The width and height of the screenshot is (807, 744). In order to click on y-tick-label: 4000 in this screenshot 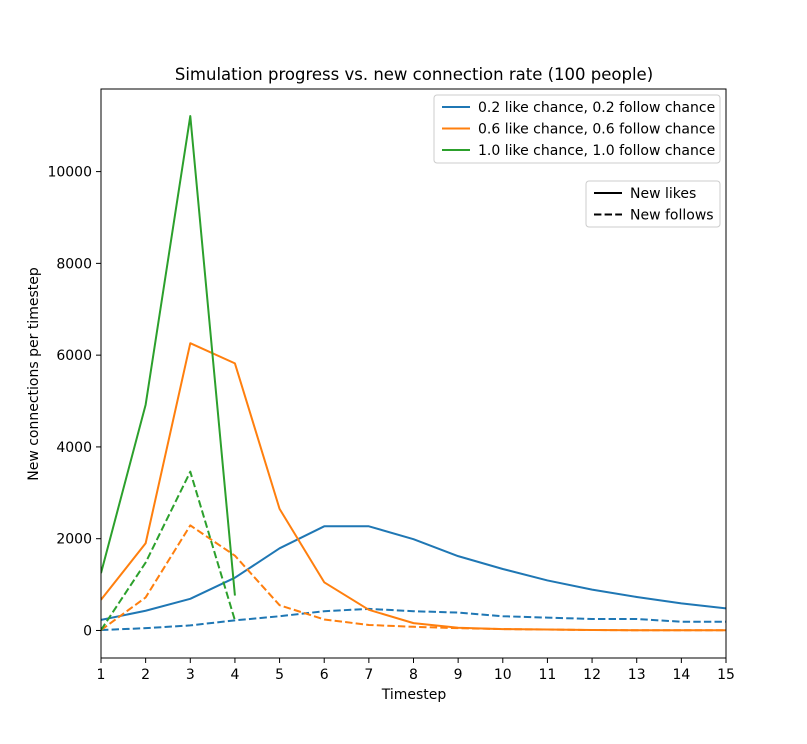, I will do `click(74, 448)`.